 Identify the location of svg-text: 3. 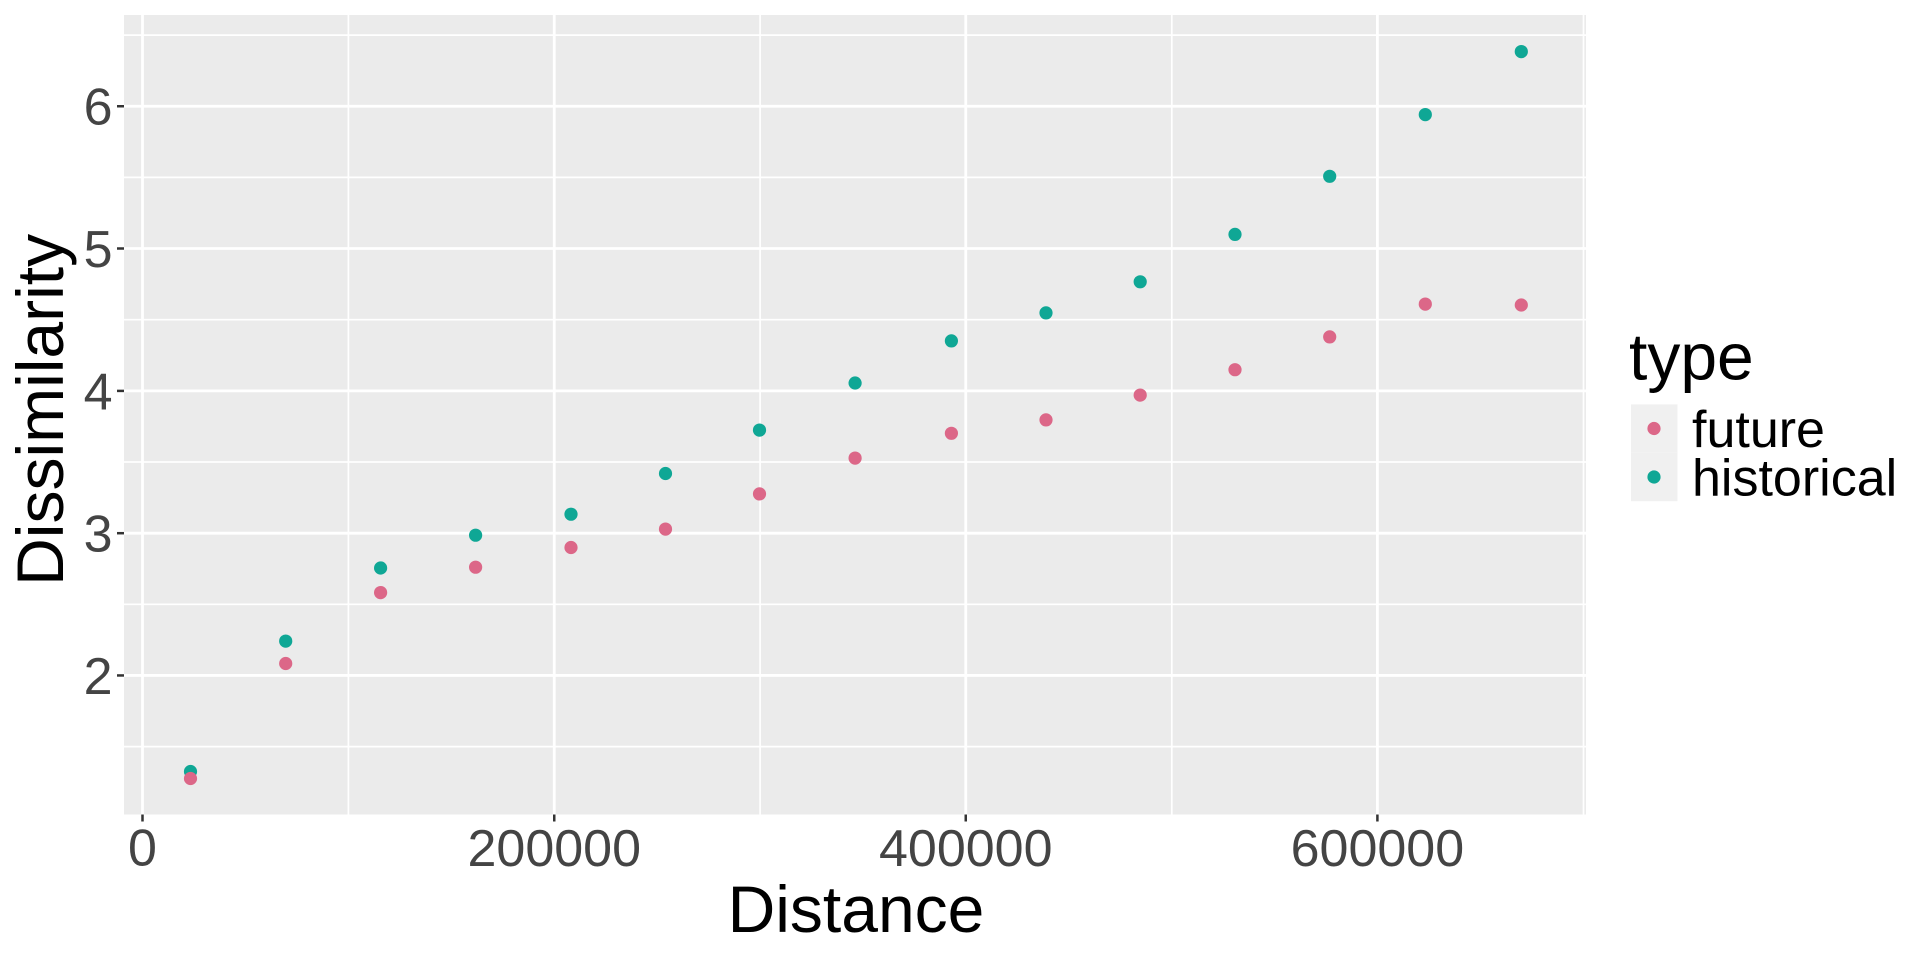
(98, 535).